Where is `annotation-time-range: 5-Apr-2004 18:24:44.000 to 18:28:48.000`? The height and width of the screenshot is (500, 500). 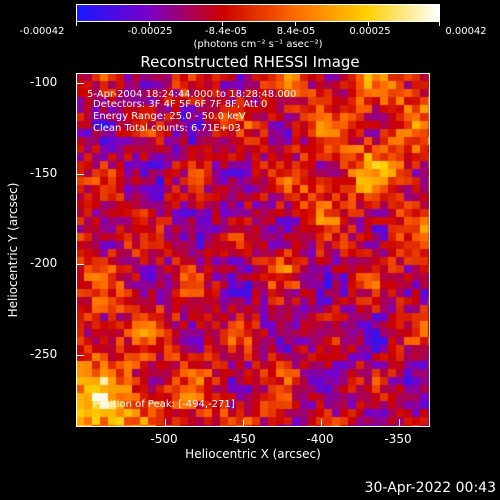 annotation-time-range: 5-Apr-2004 18:24:44.000 to 18:28:48.000 is located at coordinates (192, 94).